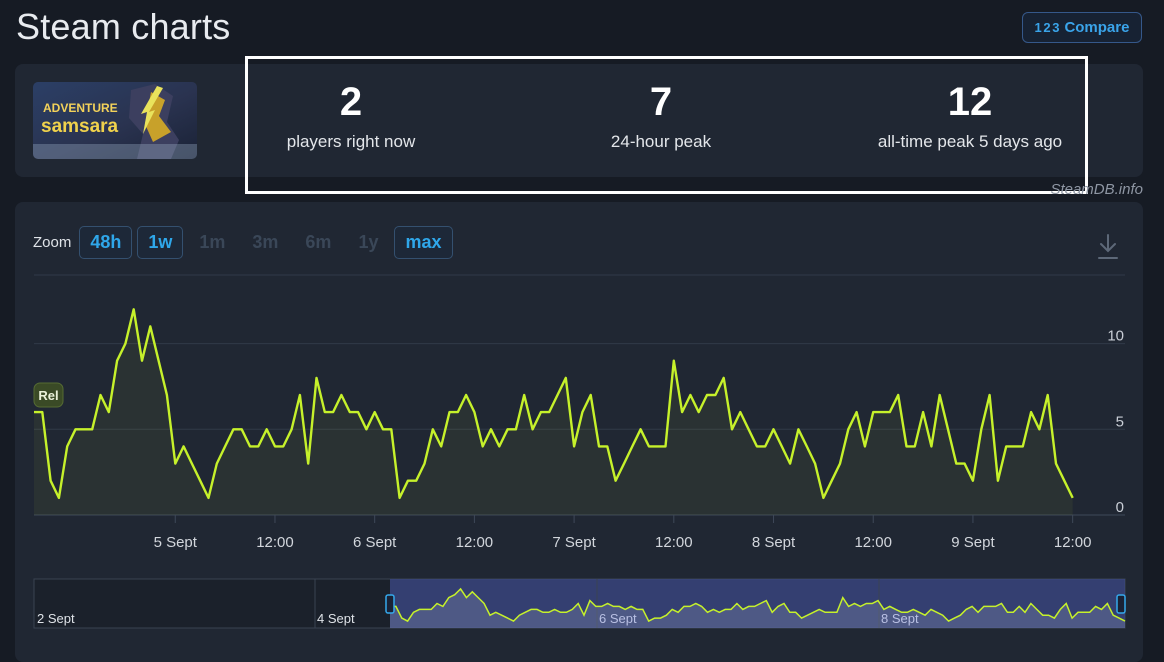 This screenshot has height=662, width=1164. I want to click on game-capsule-image: ADVENTURE samsara, so click(115, 120).